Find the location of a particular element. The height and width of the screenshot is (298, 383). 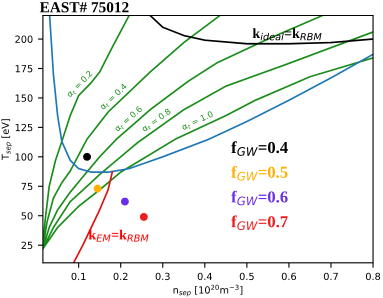

annotation: k$_{EM}$=k$_{RBM}$ is located at coordinates (118, 236).